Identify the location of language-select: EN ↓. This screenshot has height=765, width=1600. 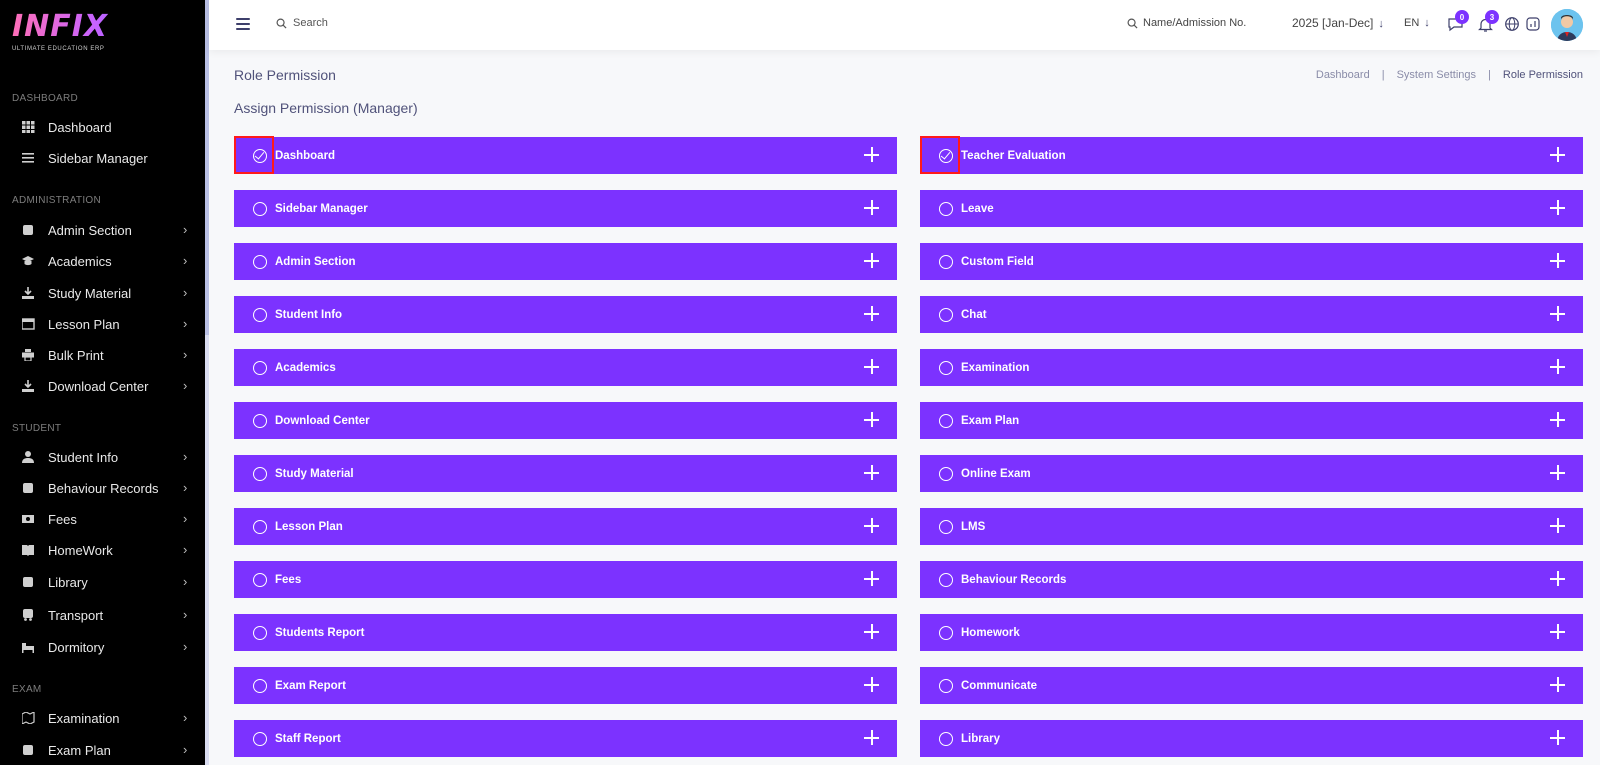
(1417, 23).